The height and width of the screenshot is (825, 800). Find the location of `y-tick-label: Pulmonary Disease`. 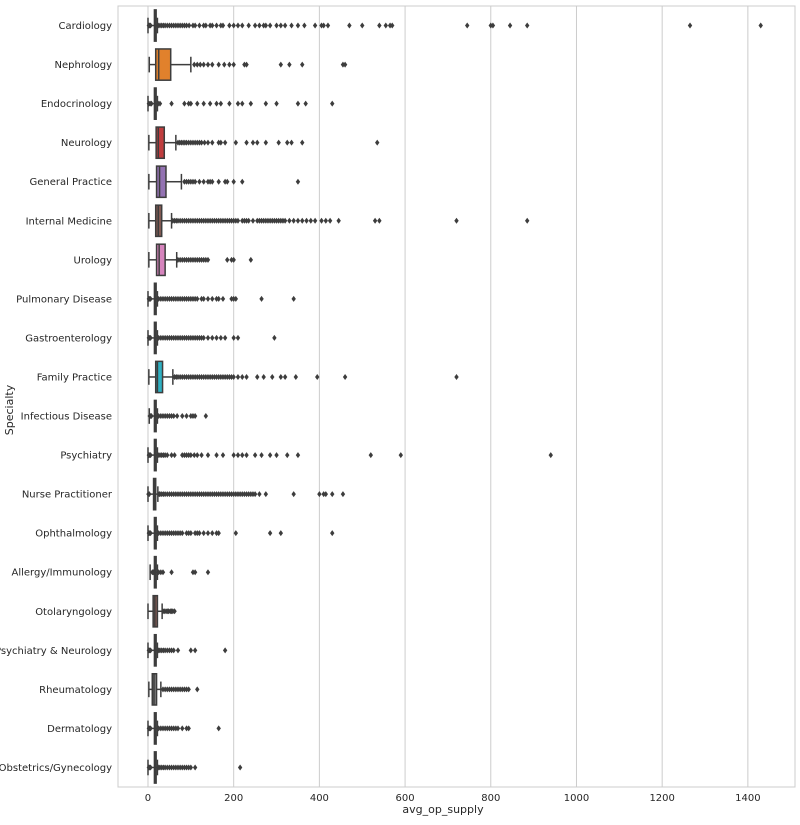

y-tick-label: Pulmonary Disease is located at coordinates (64, 299).